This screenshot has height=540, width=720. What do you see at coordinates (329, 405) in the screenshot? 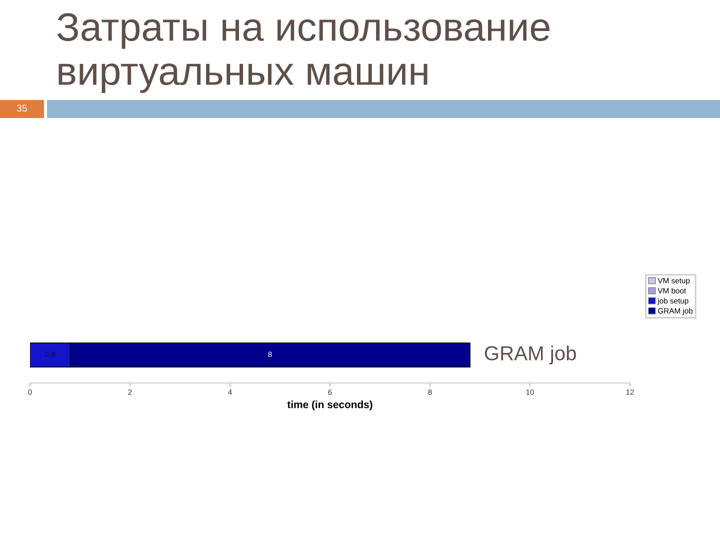
I see `x-axis-title: time (in seconds)` at bounding box center [329, 405].